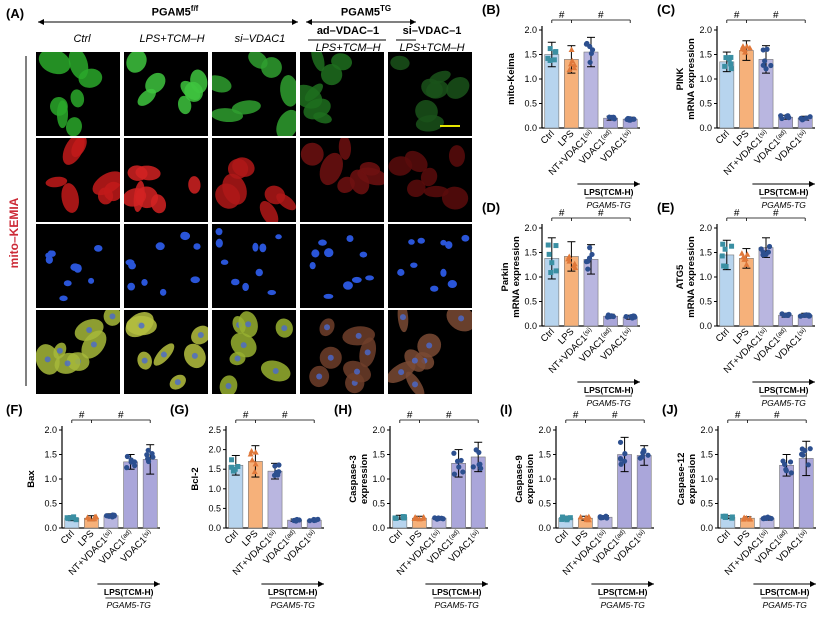 This screenshot has height=625, width=824. What do you see at coordinates (505, 276) in the screenshot?
I see `y-axis-label: Parkin` at bounding box center [505, 276].